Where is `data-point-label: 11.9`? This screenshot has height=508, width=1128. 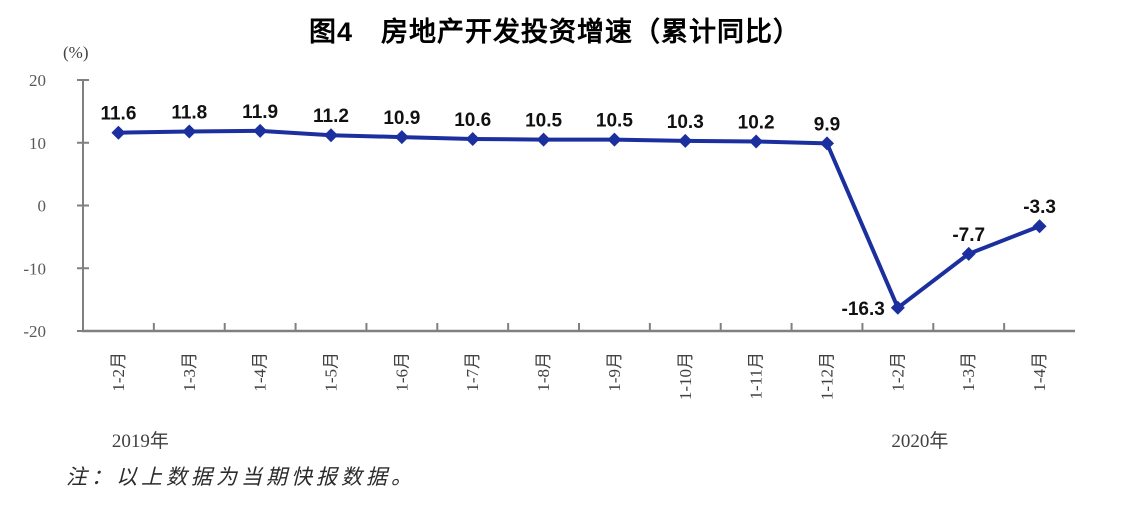
data-point-label: 11.9 is located at coordinates (260, 112).